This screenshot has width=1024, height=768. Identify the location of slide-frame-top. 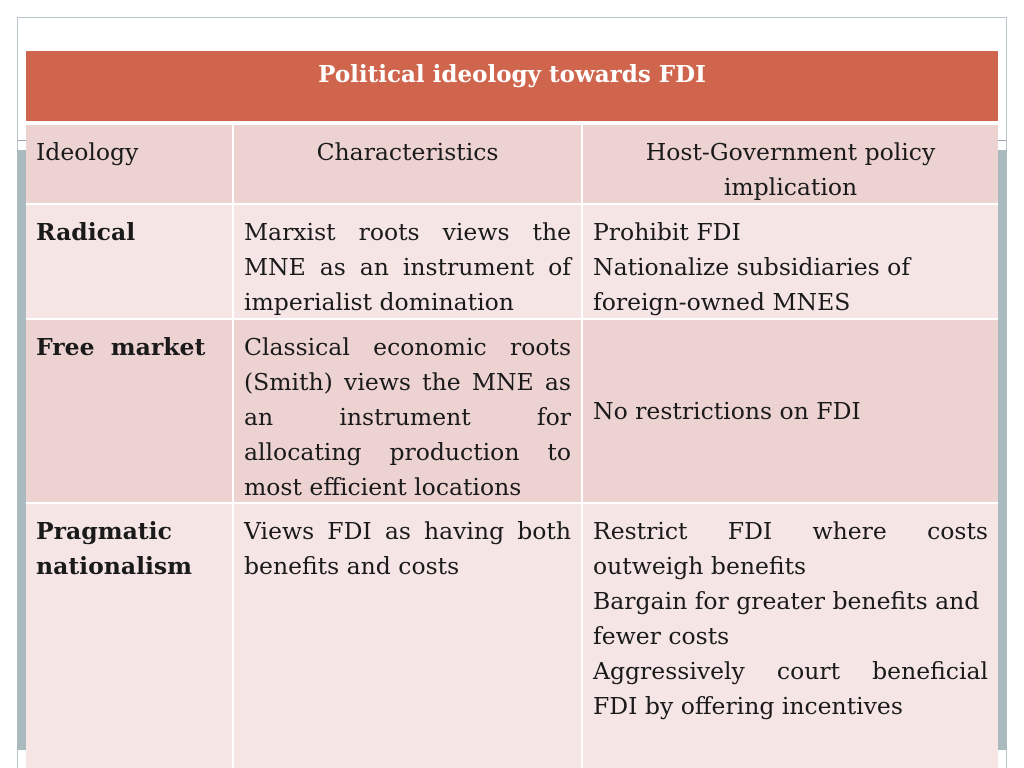
(512, 17).